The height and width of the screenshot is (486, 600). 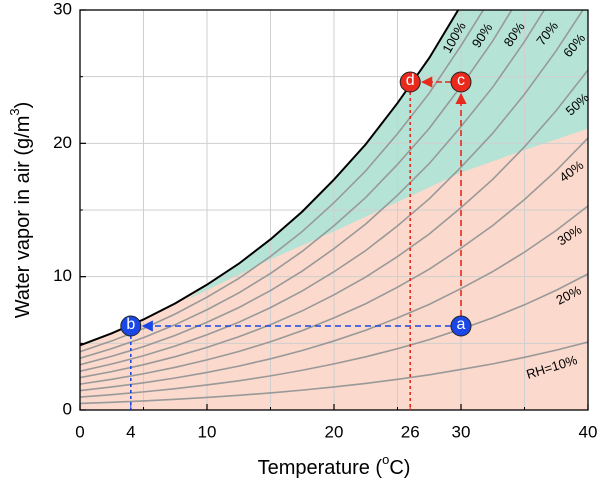 I want to click on y-tick-label: 10, so click(x=62, y=275).